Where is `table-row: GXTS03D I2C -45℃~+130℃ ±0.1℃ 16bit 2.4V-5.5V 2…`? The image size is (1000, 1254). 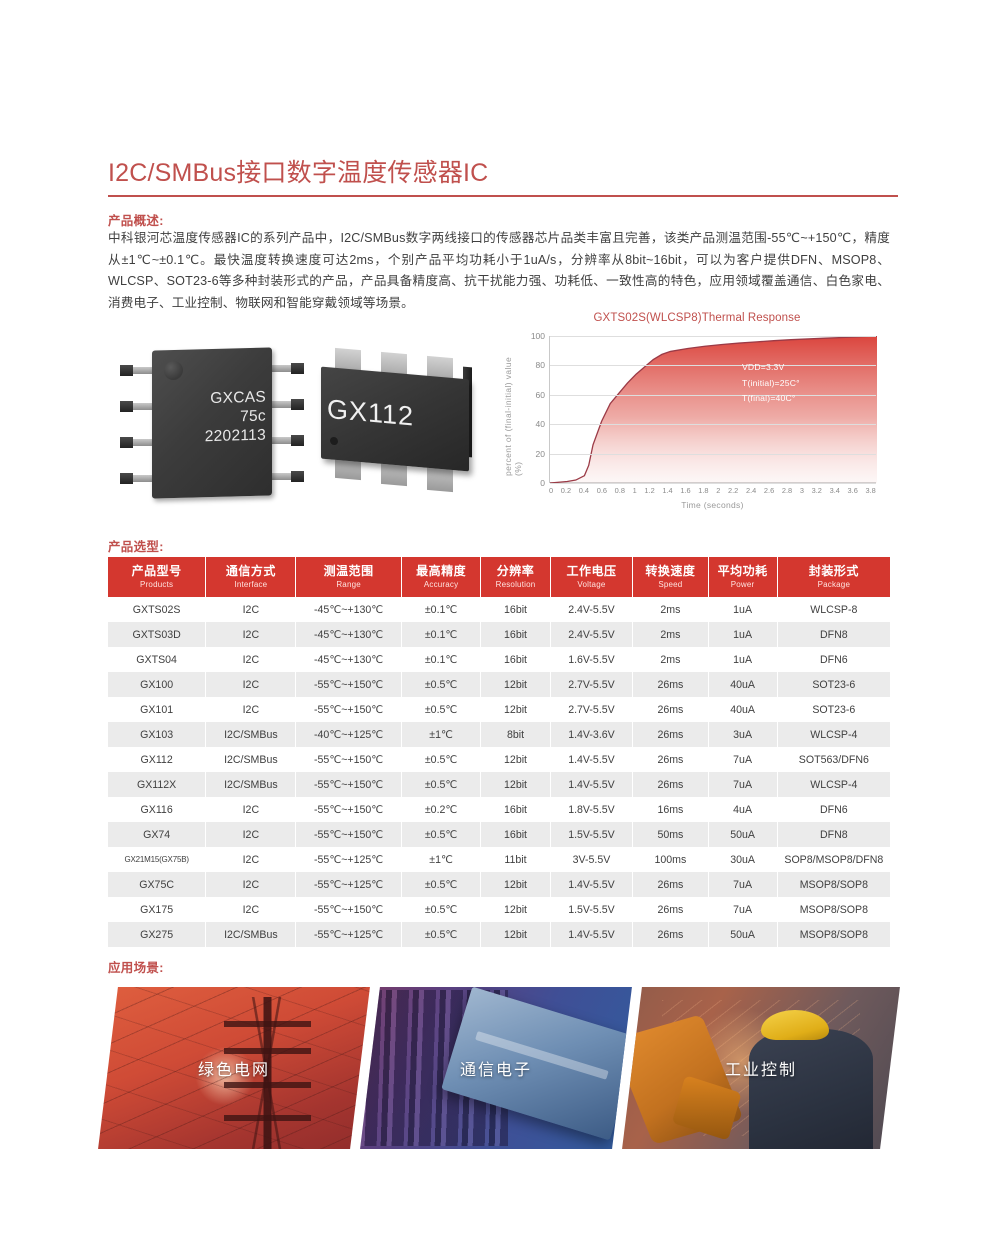 table-row: GXTS03D I2C -45℃~+130℃ ±0.1℃ 16bit 2.4V-5.5V 2… is located at coordinates (499, 634).